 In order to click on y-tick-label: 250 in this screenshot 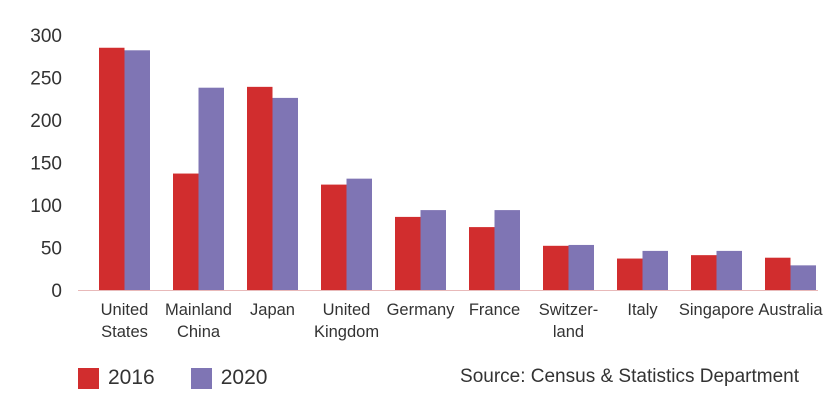, I will do `click(46, 79)`.